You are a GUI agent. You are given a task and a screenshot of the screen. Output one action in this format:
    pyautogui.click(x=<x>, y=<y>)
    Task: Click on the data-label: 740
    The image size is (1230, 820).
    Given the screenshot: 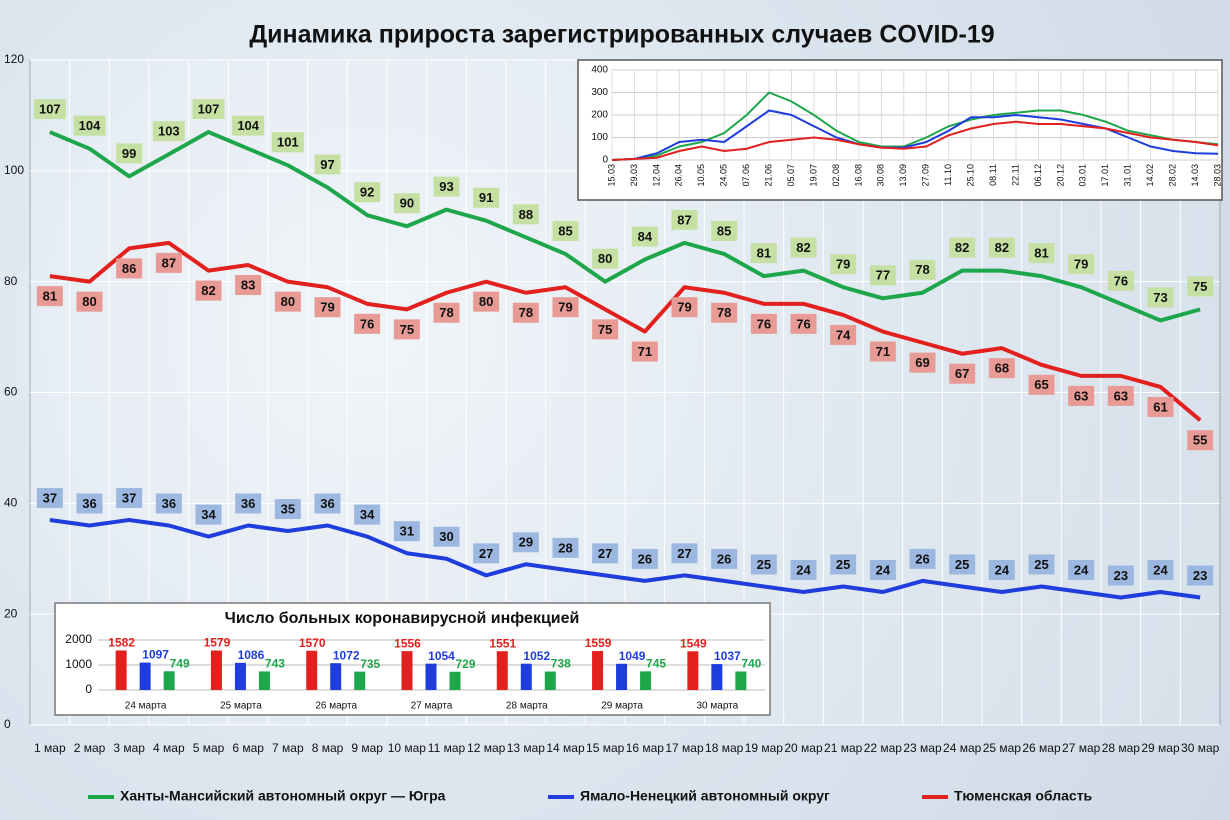 What is the action you would take?
    pyautogui.click(x=751, y=664)
    